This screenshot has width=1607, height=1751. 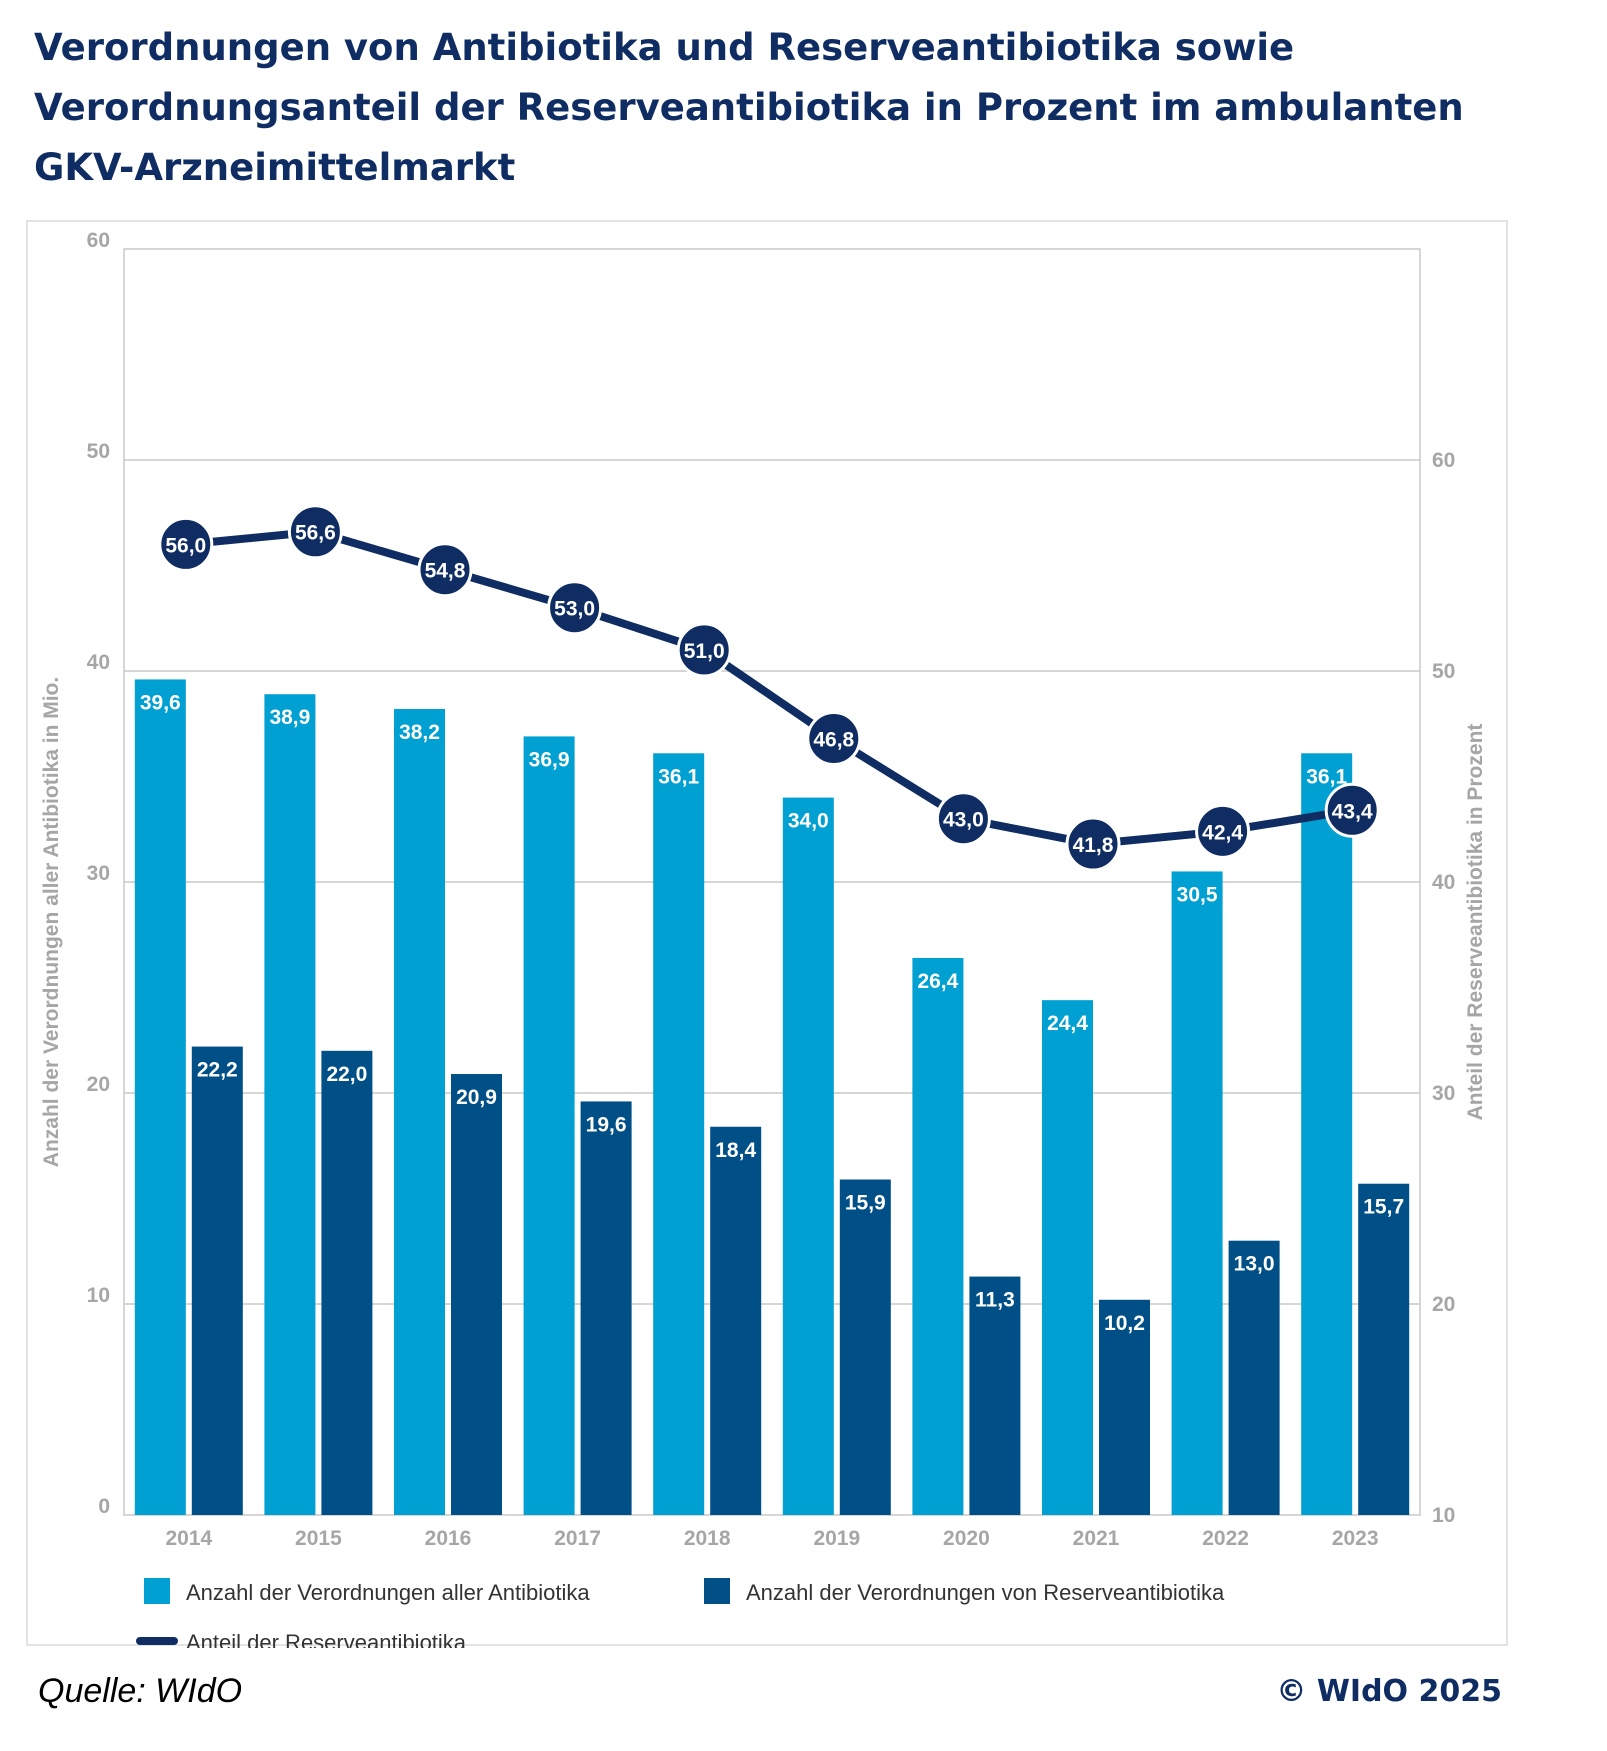 I want to click on share-line-point-label: 46,8, so click(x=833, y=740).